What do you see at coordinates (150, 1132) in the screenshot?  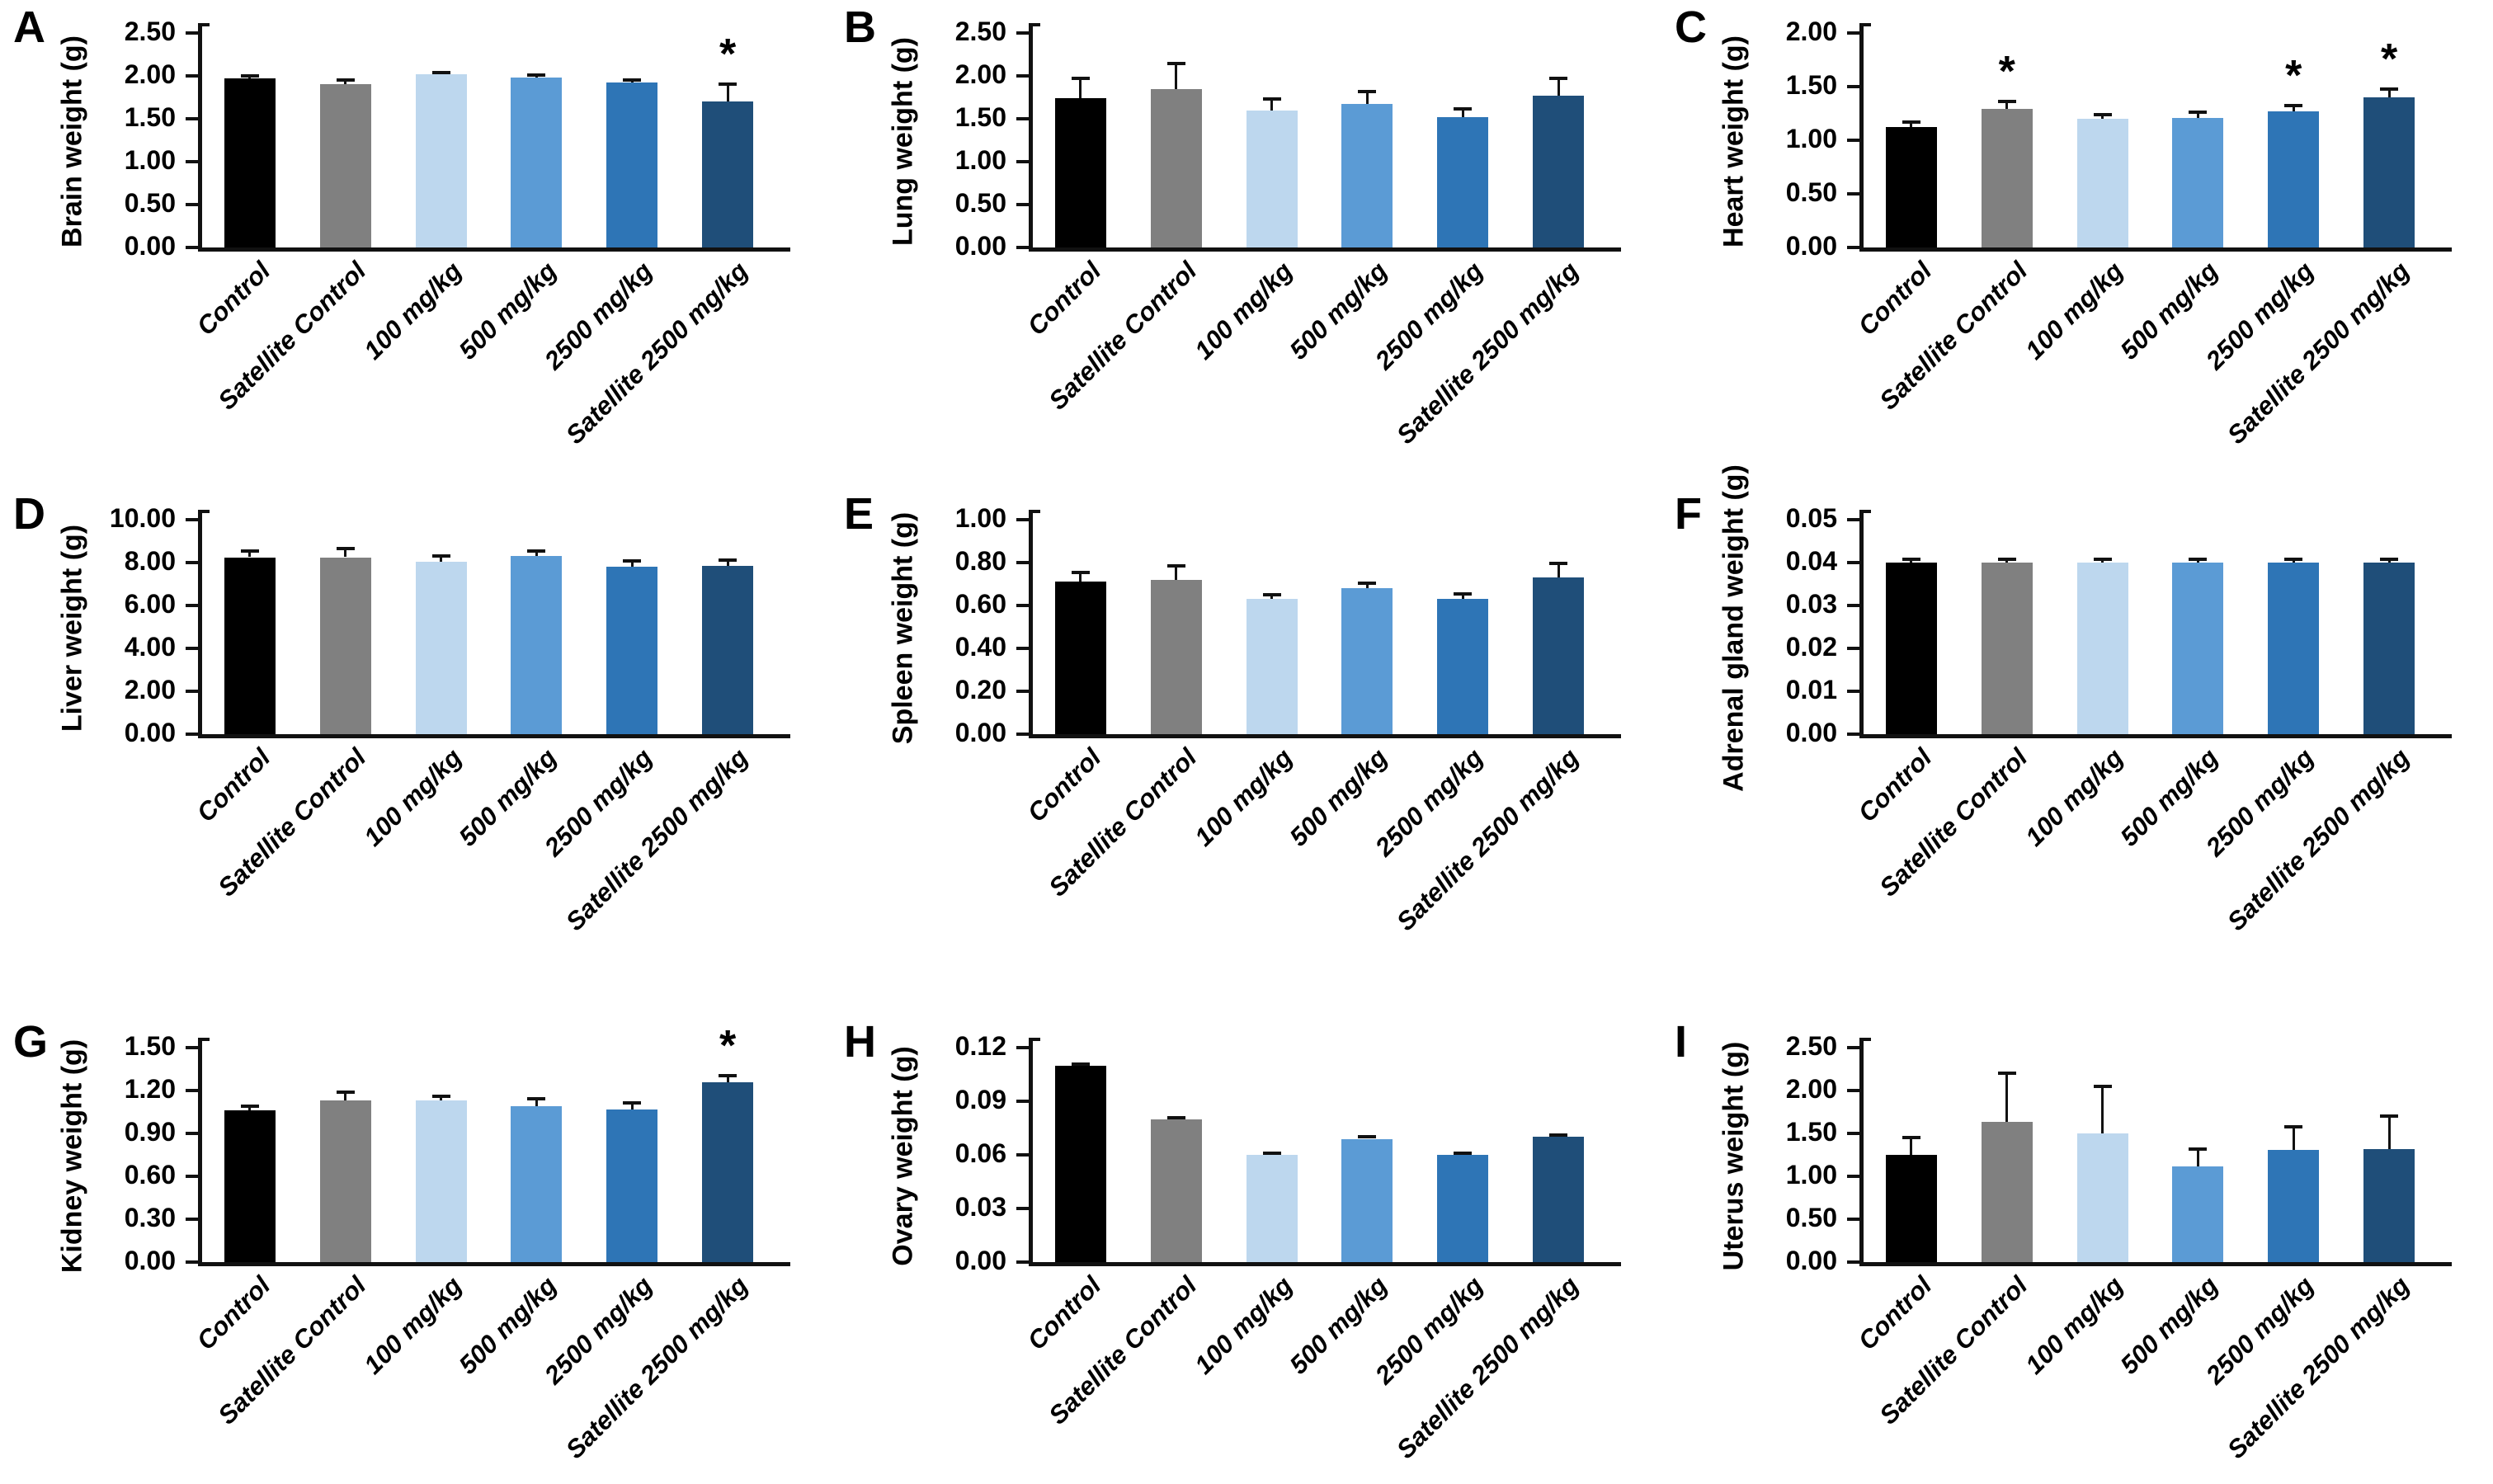 I see `y-tick-label: 0.90` at bounding box center [150, 1132].